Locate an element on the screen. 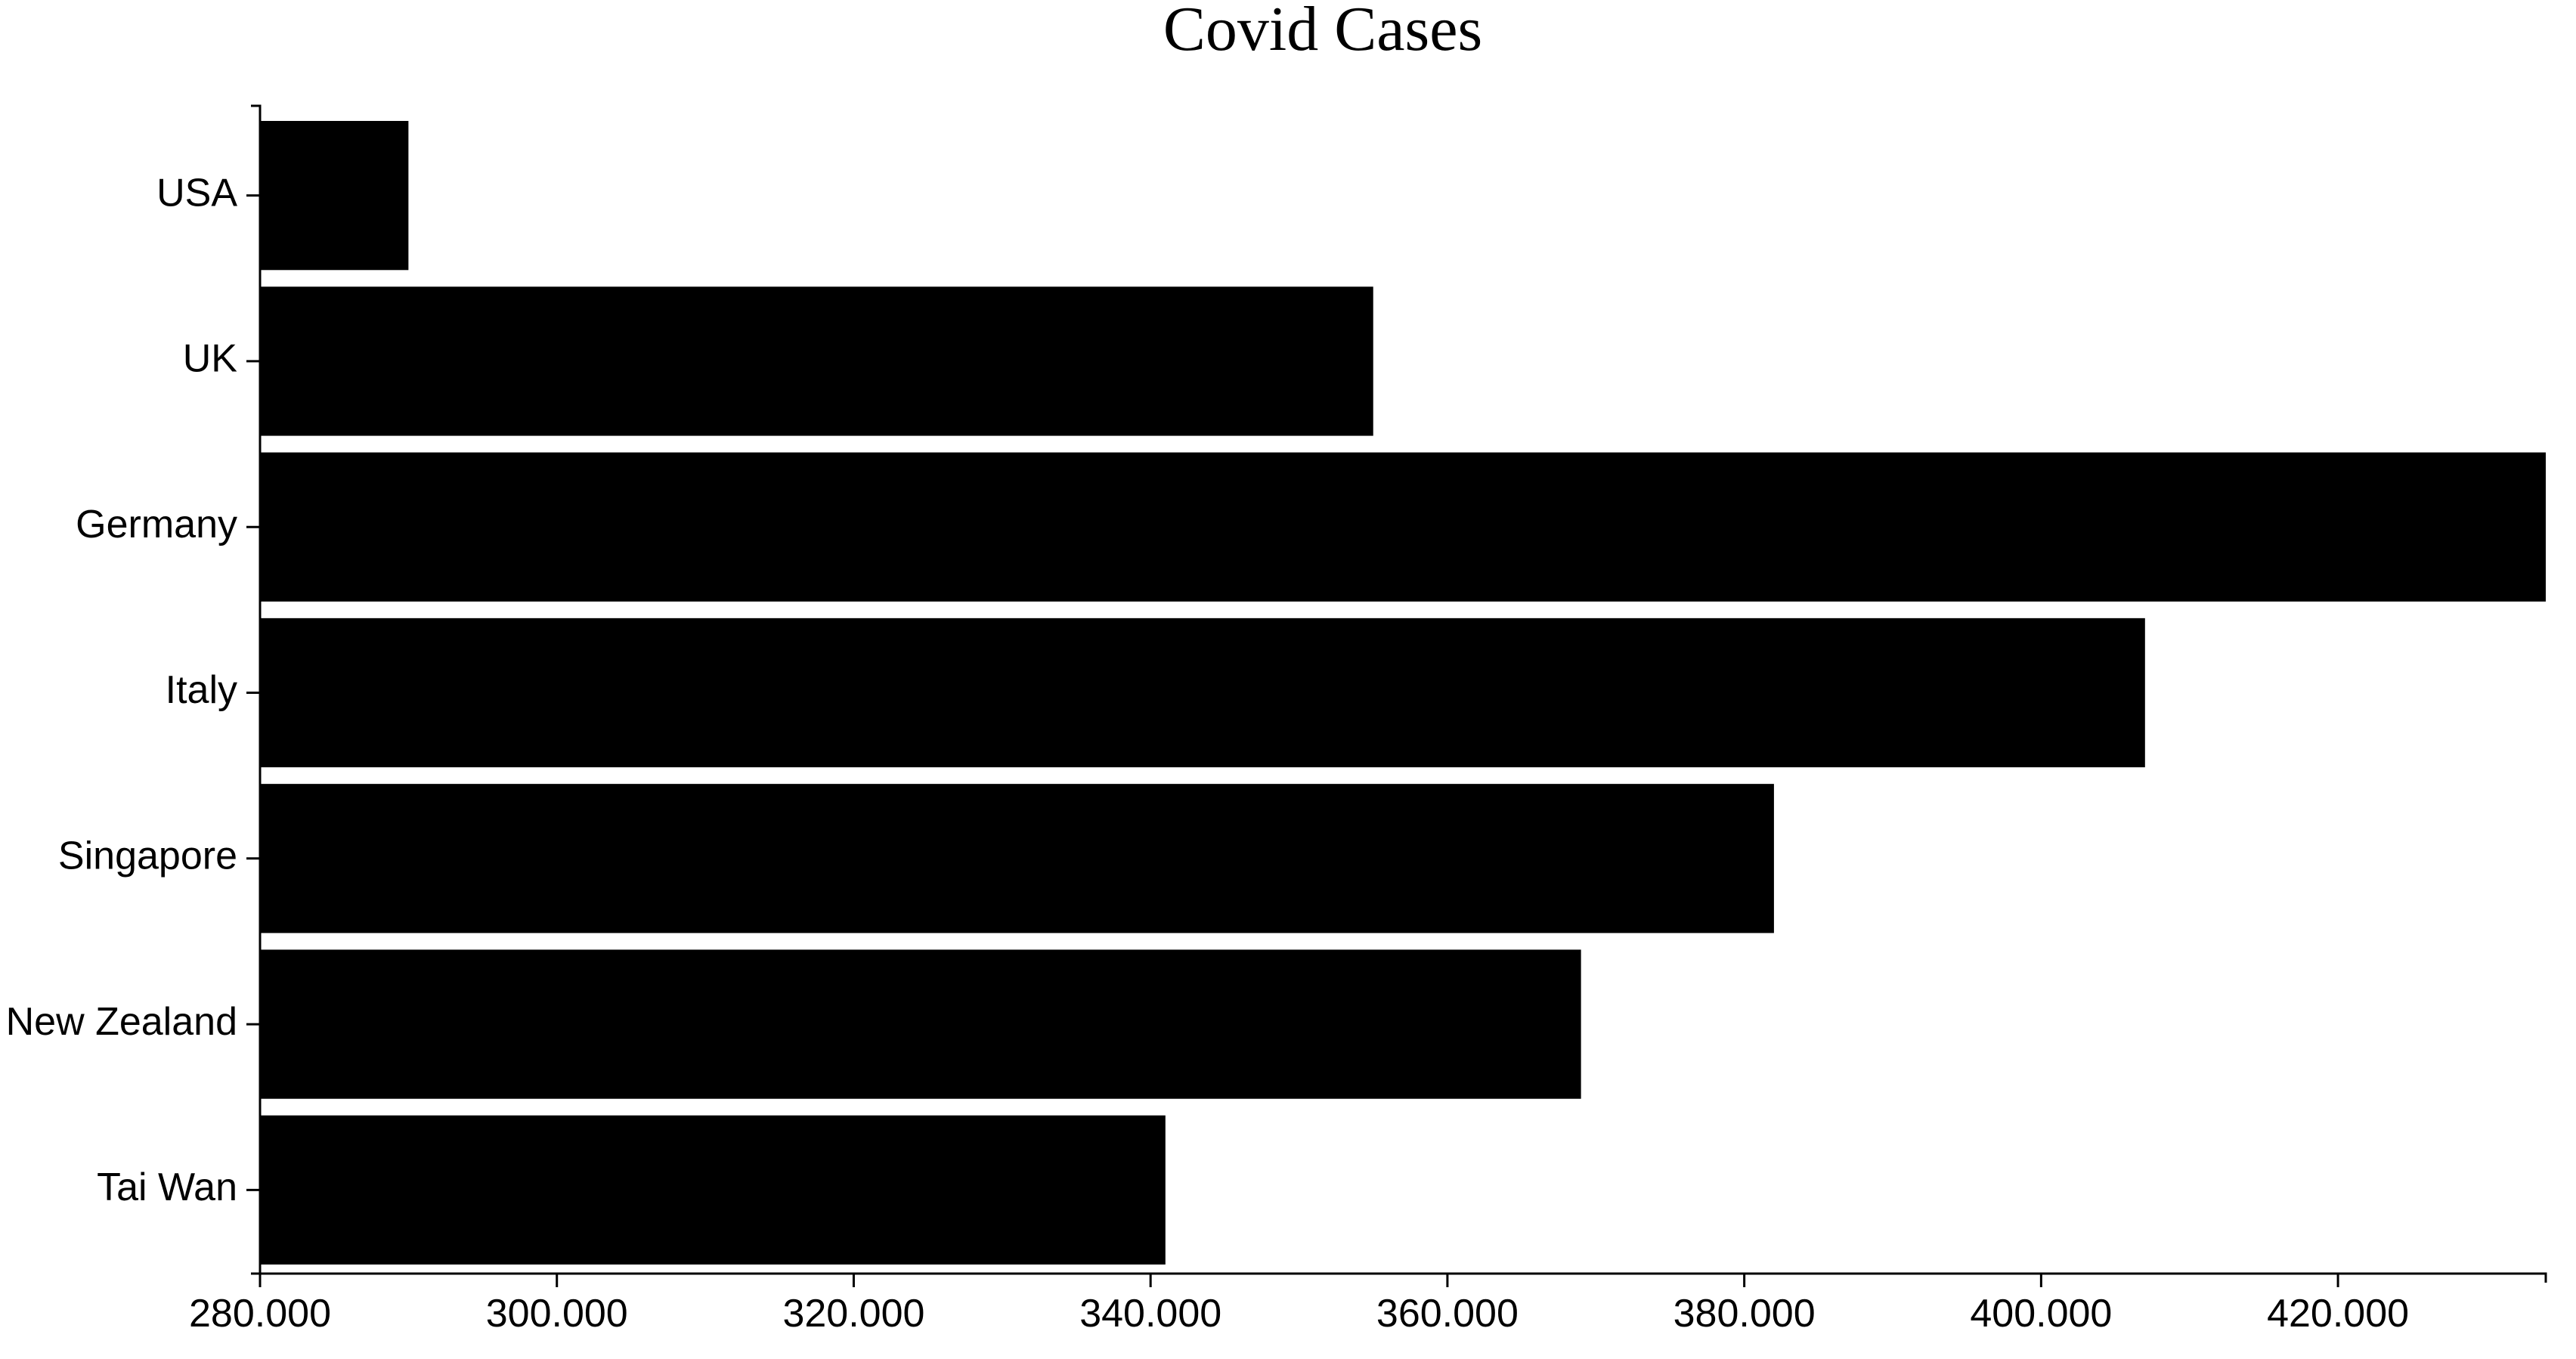 The width and height of the screenshot is (2576, 1359). chart-title: Covid Cases is located at coordinates (1322, 32).